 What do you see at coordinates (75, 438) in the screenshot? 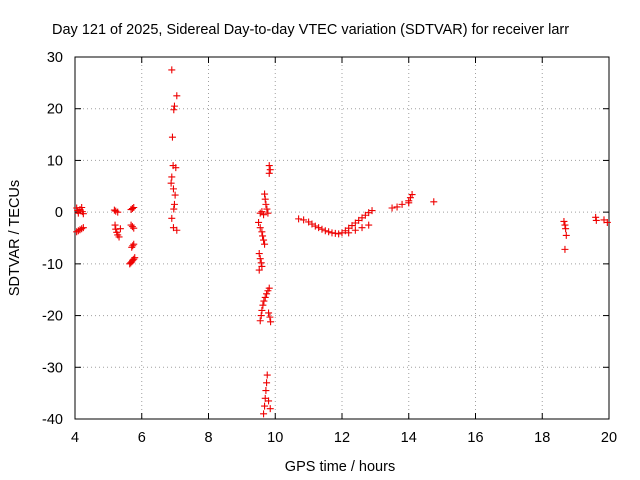
I see `x-tick-label: 4` at bounding box center [75, 438].